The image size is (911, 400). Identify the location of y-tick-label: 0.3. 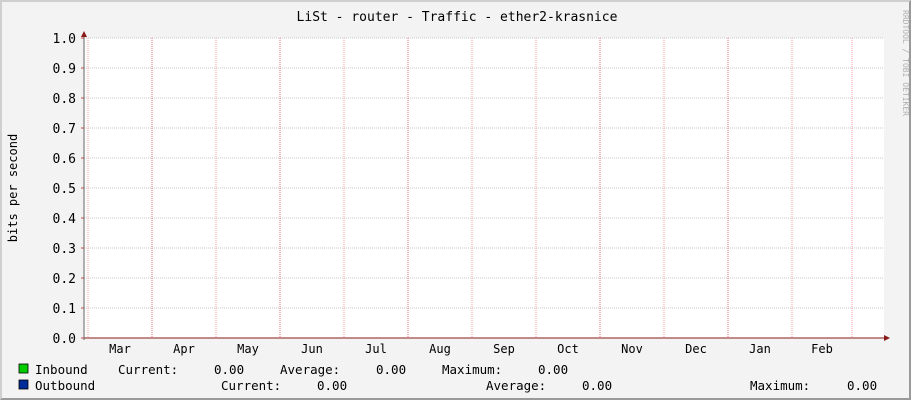
(64, 249).